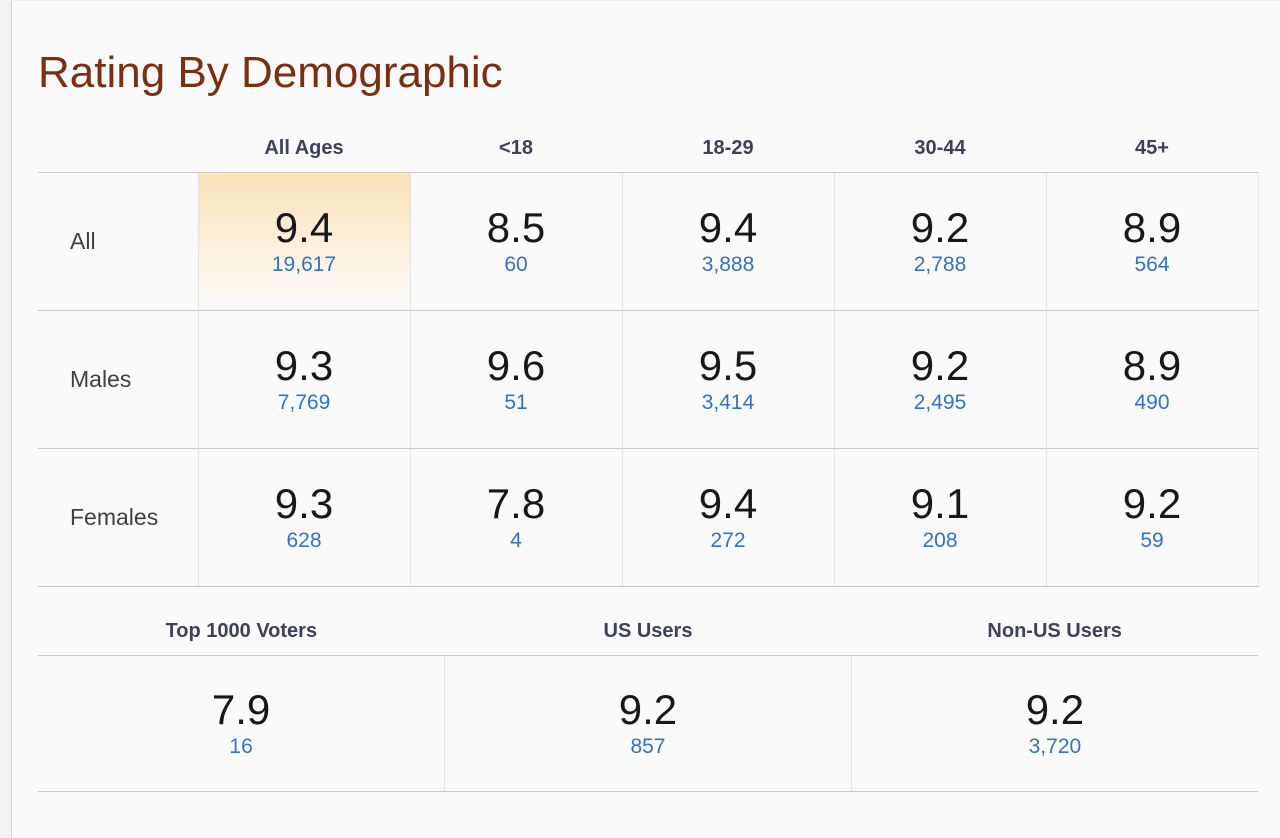 Image resolution: width=1280 pixels, height=838 pixels. I want to click on votes-link: 51, so click(516, 403).